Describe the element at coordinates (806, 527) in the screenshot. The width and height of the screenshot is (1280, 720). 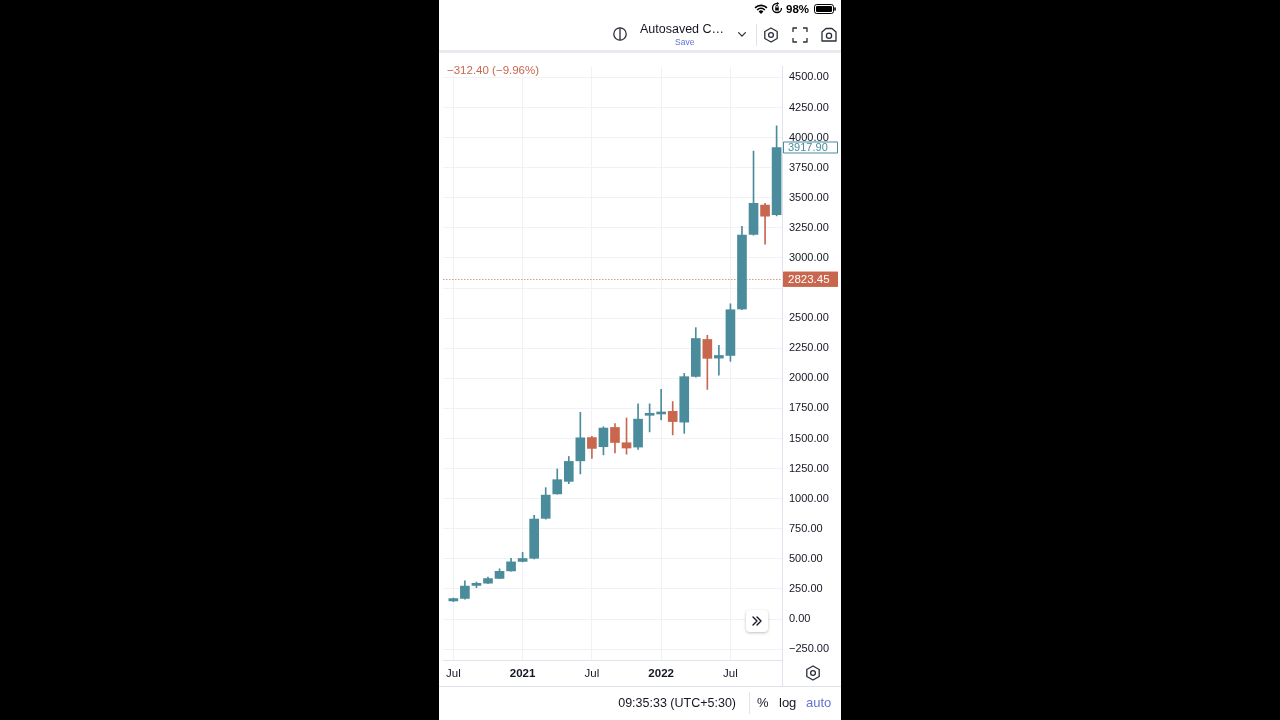
I see `y-tick-label: 750.00` at that location.